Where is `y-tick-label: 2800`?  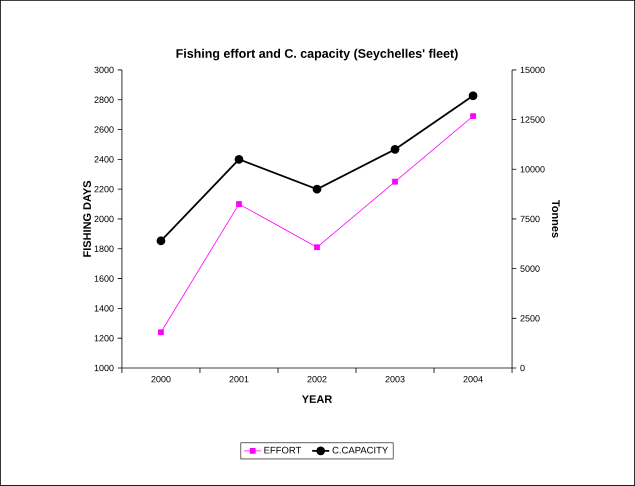 y-tick-label: 2800 is located at coordinates (104, 99).